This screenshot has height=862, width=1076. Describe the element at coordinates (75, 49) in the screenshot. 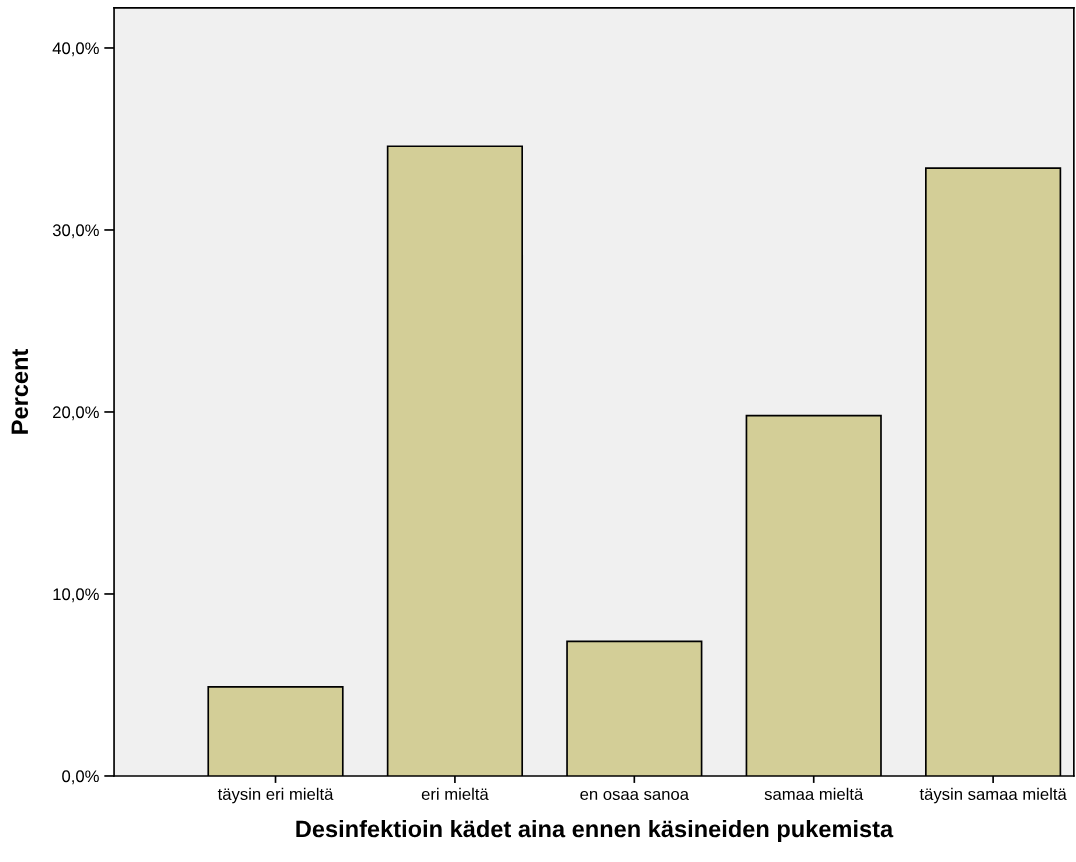

I see `y-tick-label: 40,0%` at that location.